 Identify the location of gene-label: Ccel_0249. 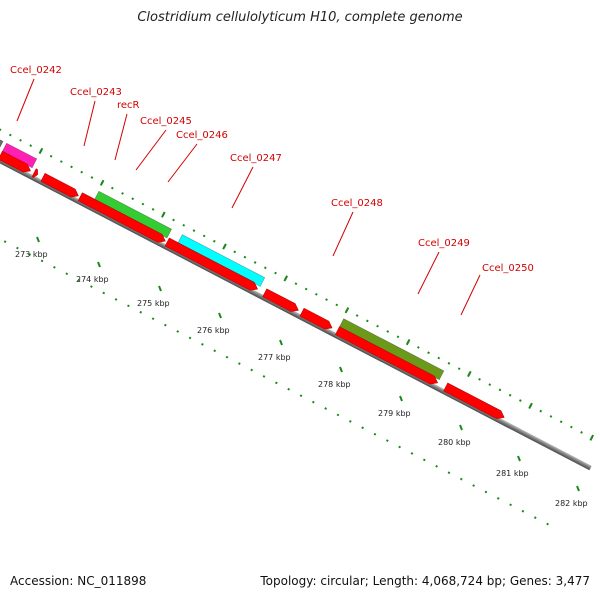
(444, 243).